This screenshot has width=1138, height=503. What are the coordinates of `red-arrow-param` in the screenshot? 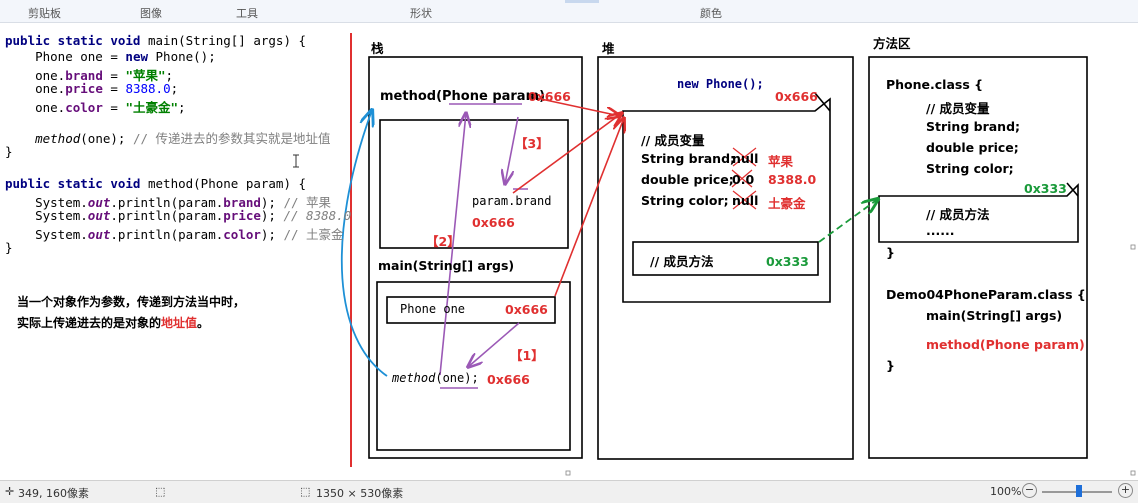 It's located at (567, 153).